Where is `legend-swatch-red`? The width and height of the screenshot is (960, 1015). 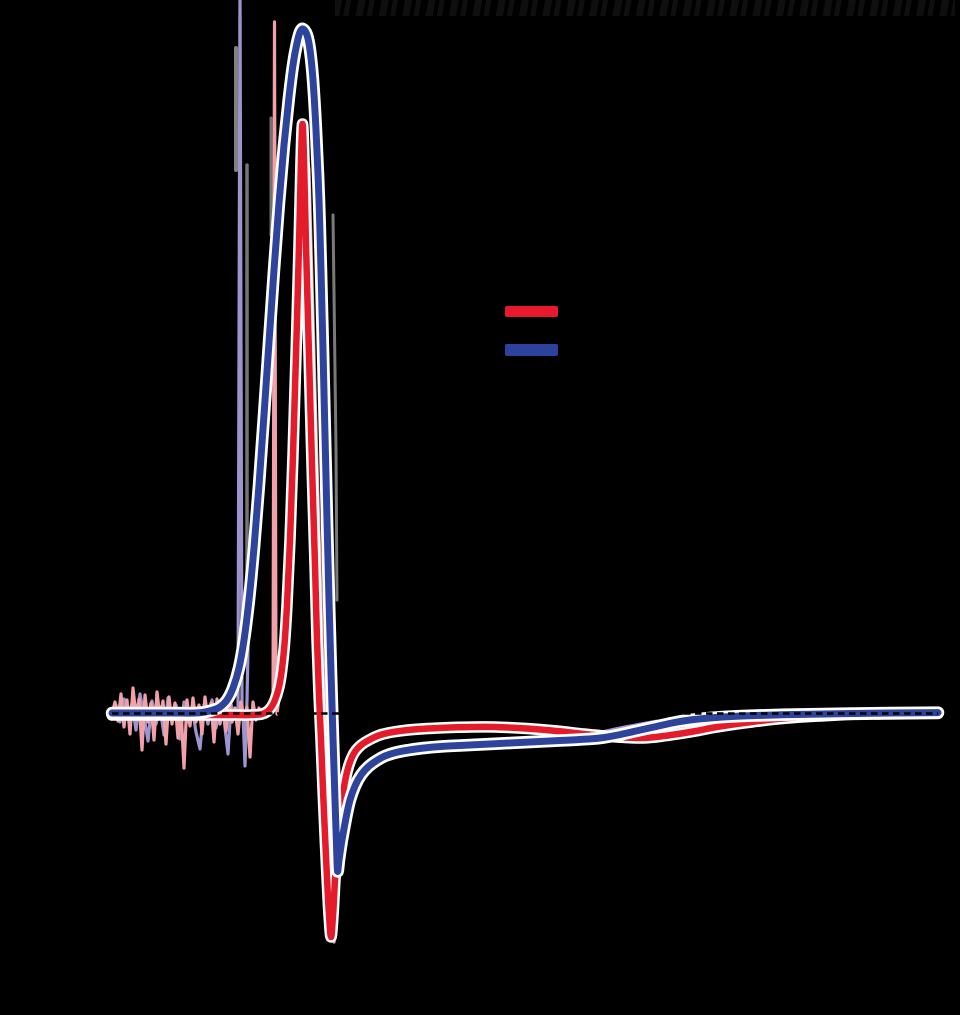 legend-swatch-red is located at coordinates (531, 311).